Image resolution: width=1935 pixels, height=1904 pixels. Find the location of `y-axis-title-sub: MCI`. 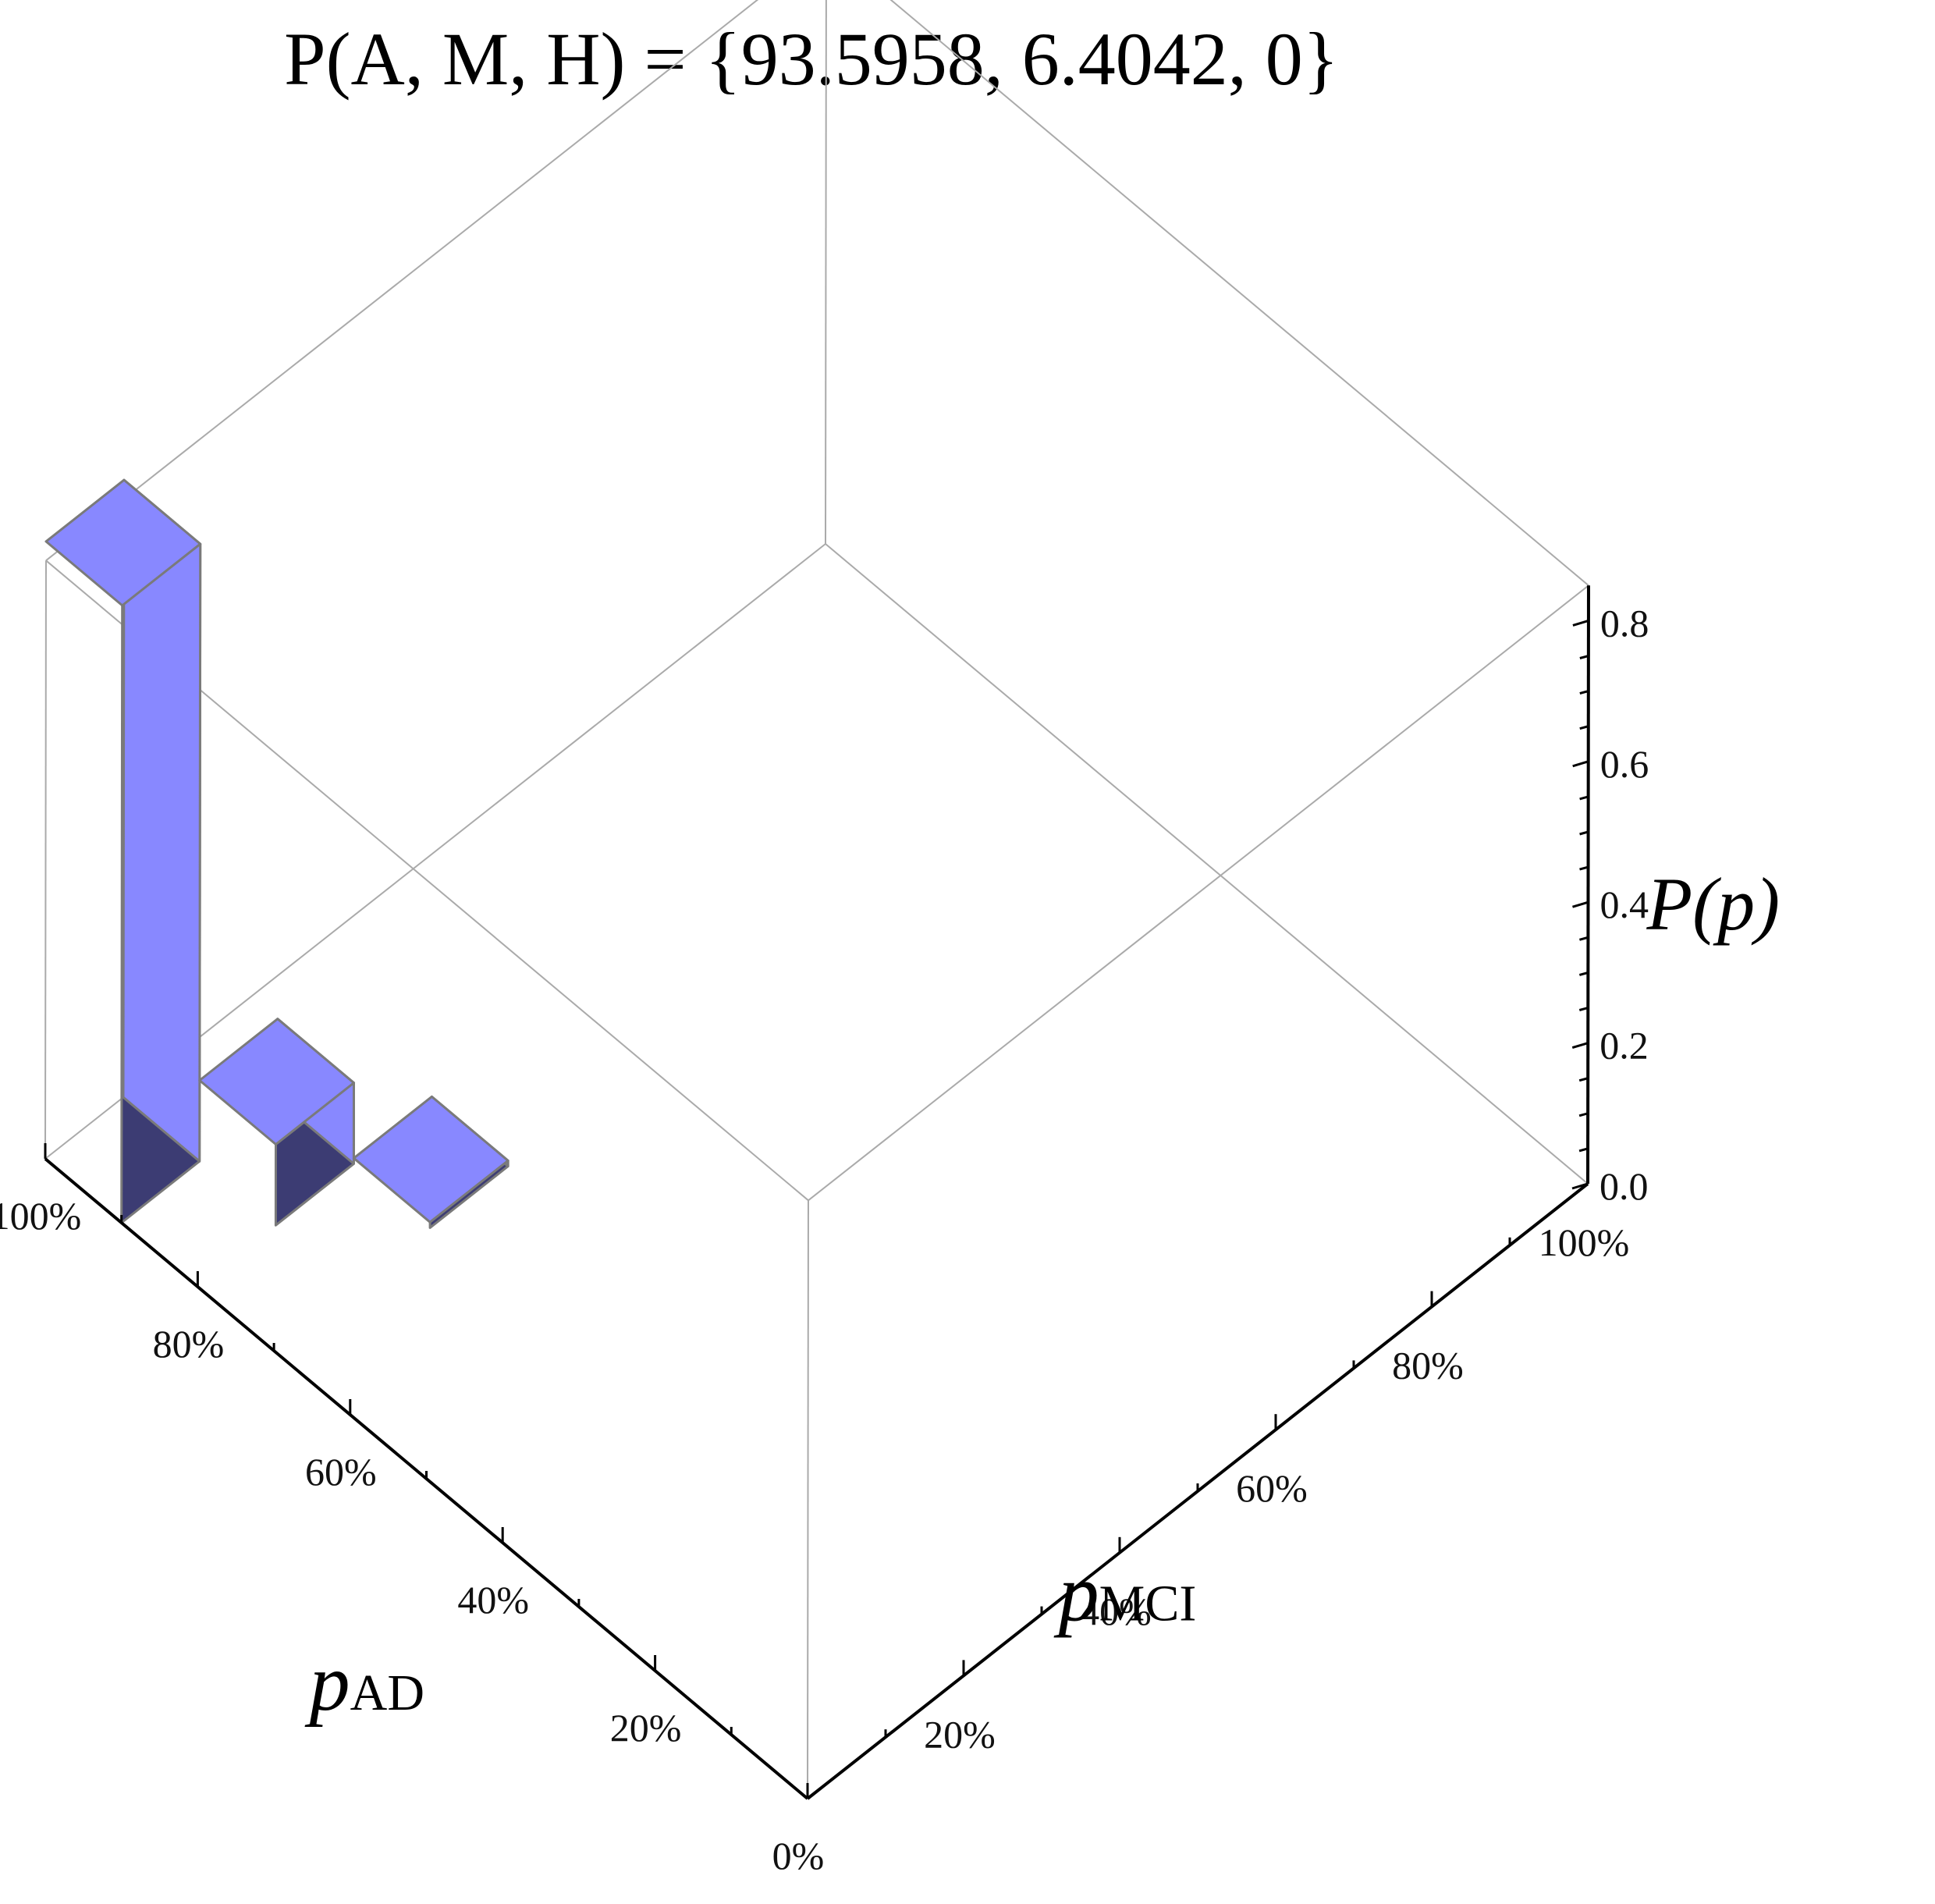

y-axis-title-sub: MCI is located at coordinates (1148, 1603).